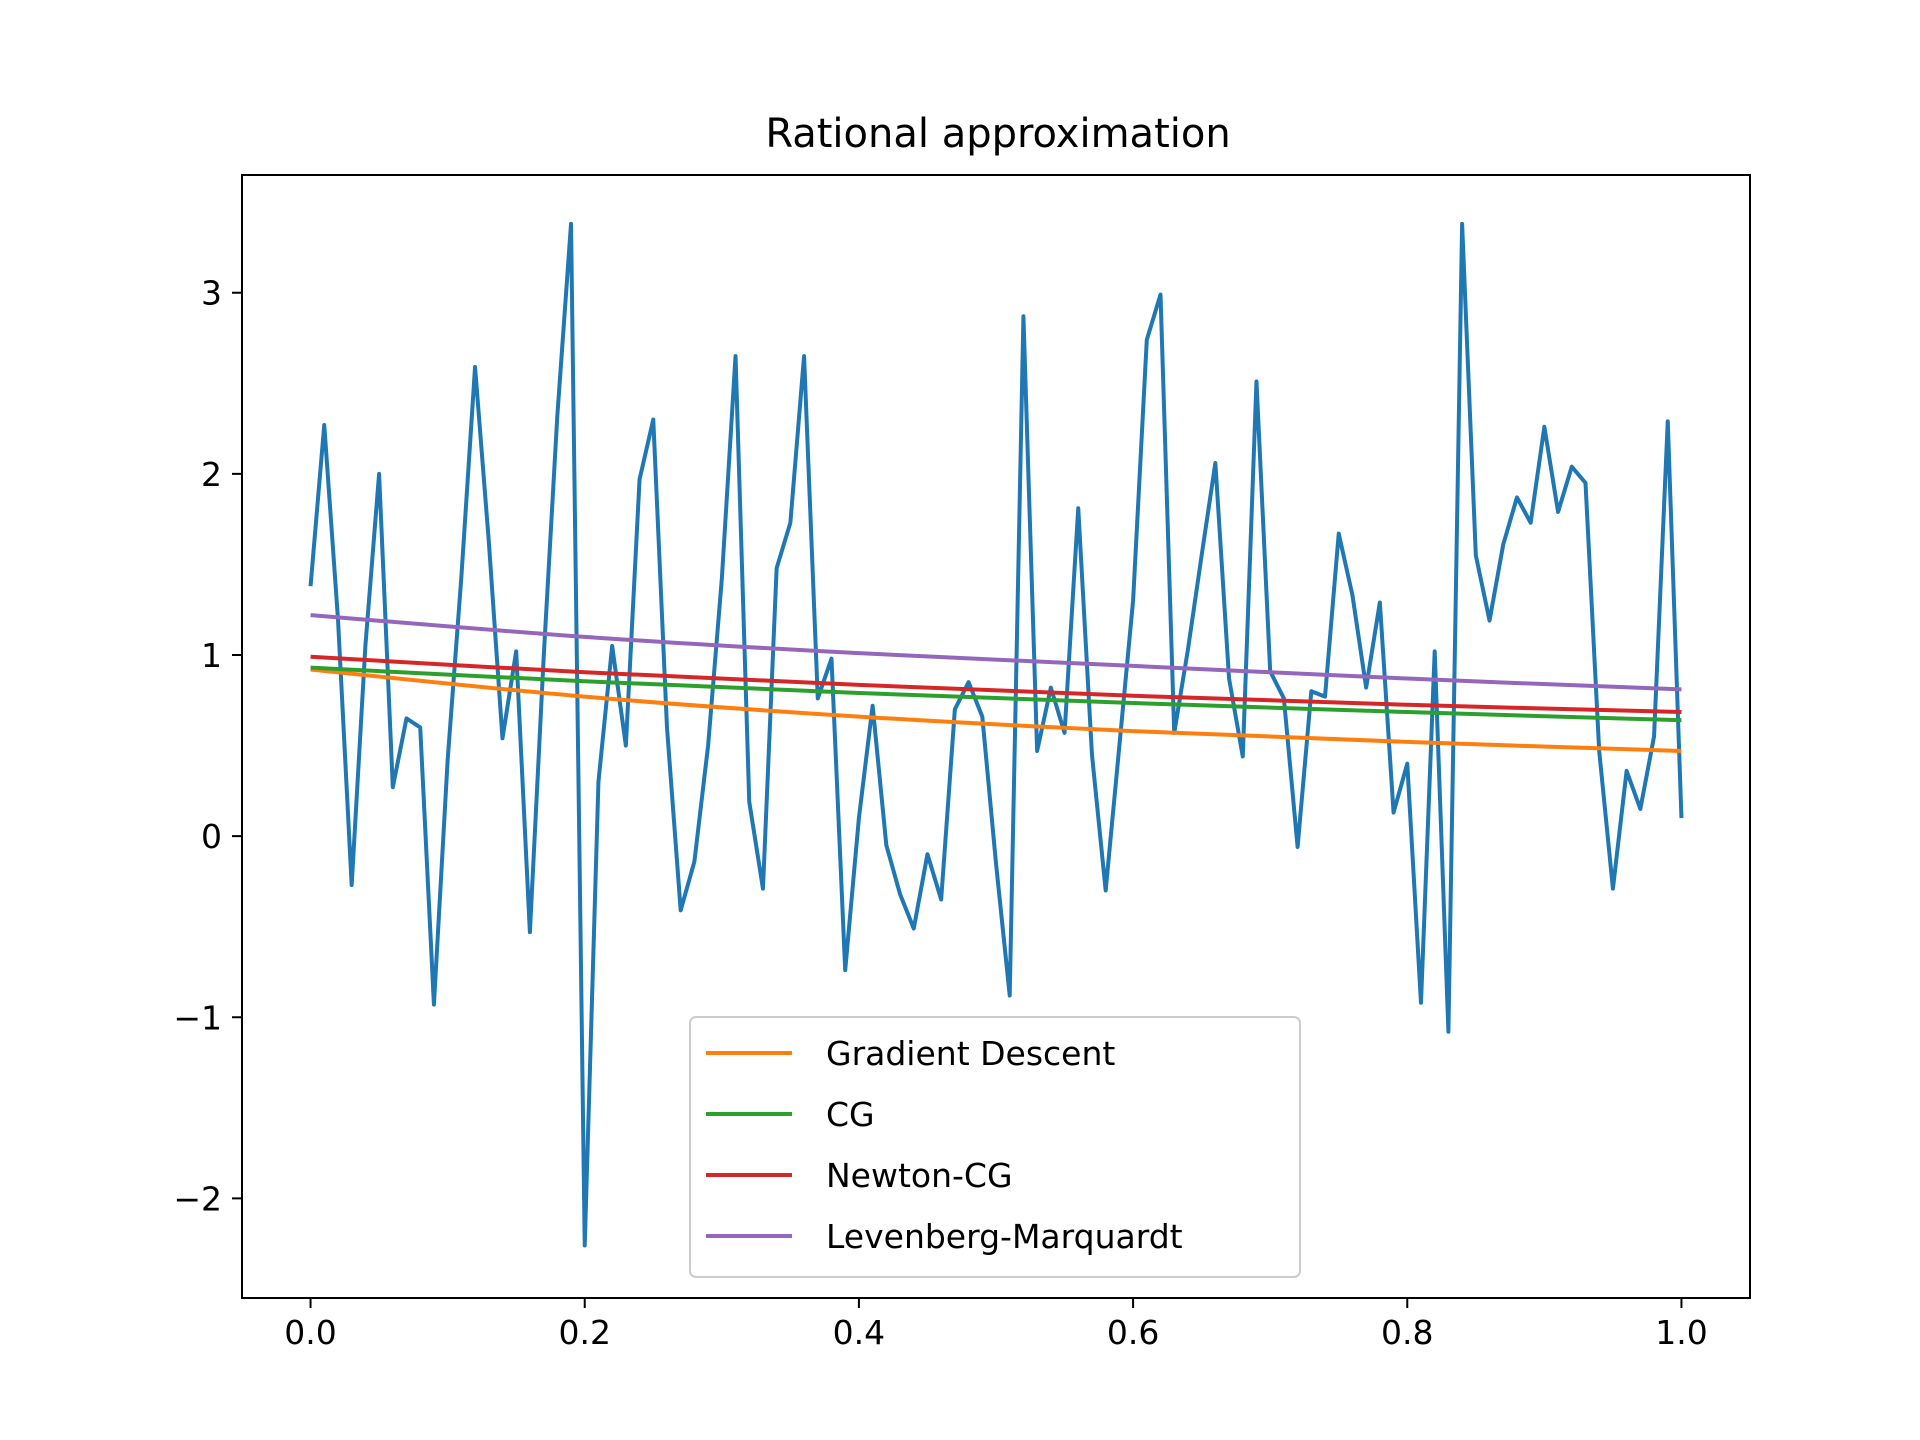  I want to click on x-tick-label: 0.8, so click(1407, 1332).